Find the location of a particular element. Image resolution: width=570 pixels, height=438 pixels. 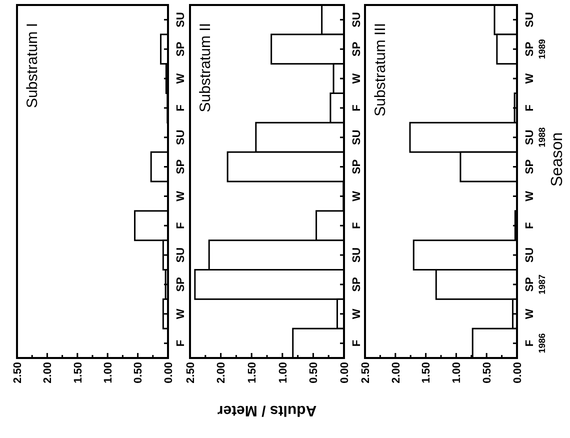

text: Substratum II is located at coordinates (205, 67).